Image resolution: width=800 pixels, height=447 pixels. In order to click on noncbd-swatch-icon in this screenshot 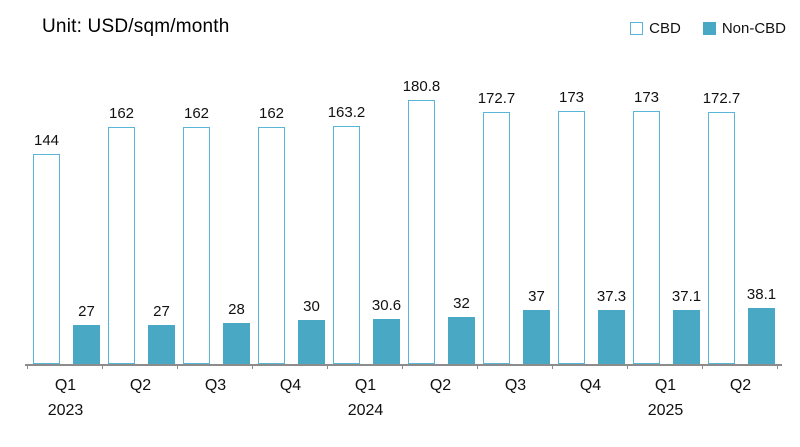, I will do `click(709, 28)`.